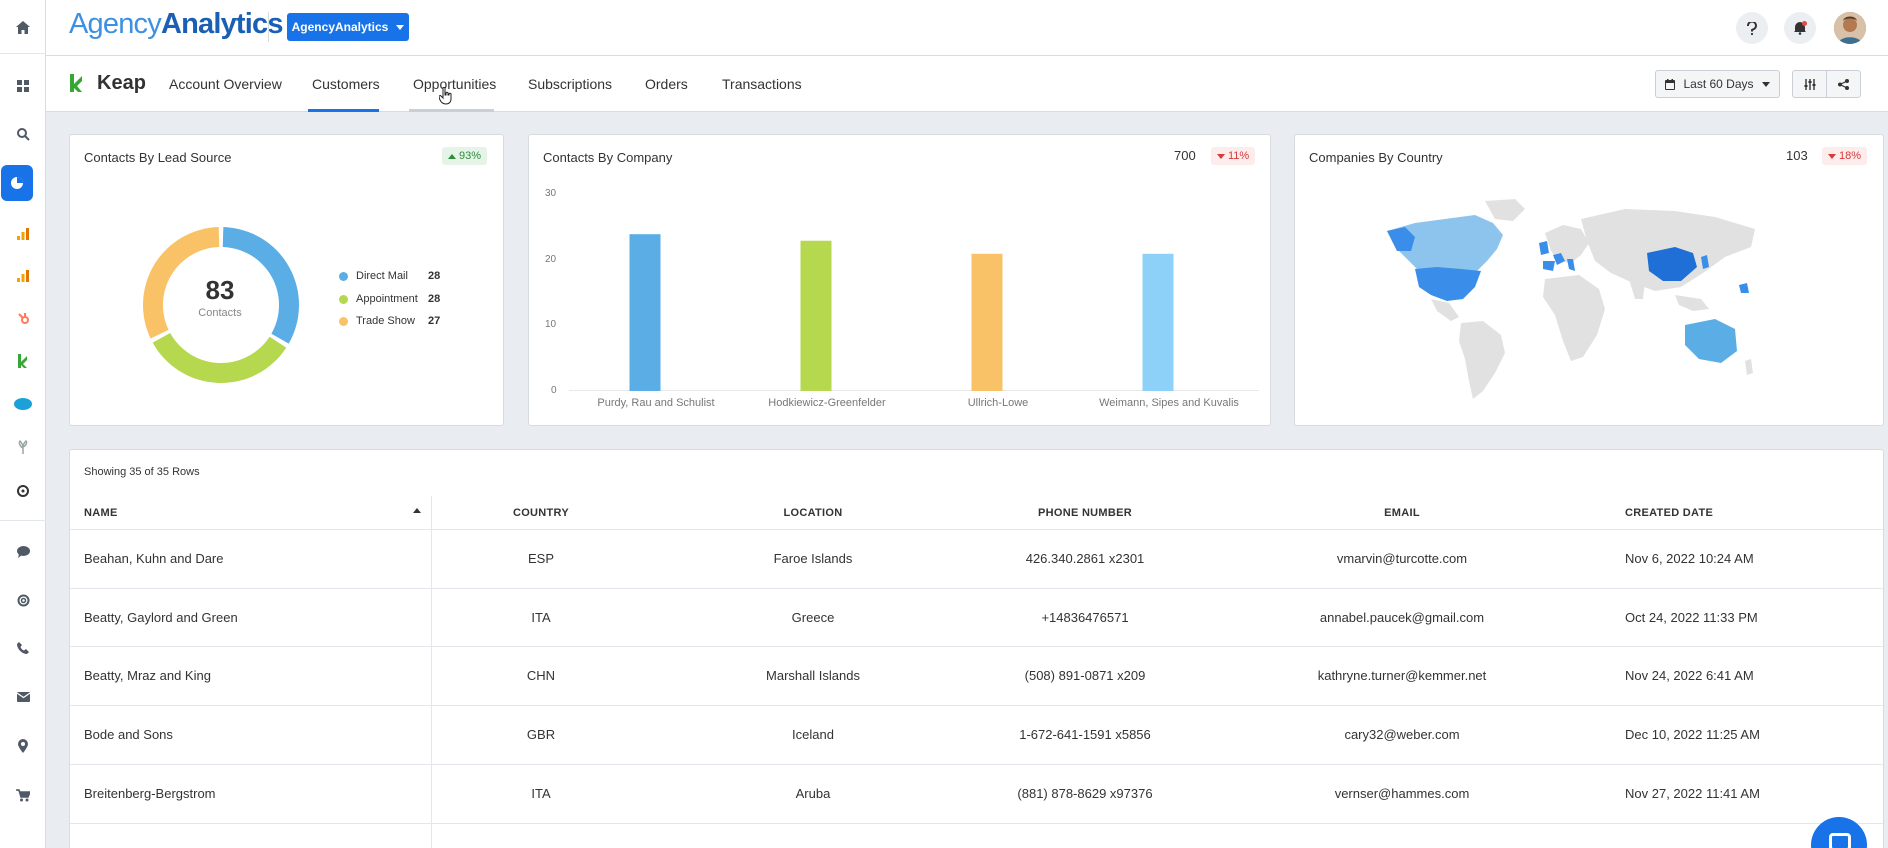 The height and width of the screenshot is (848, 1888). What do you see at coordinates (219, 357) in the screenshot?
I see `donut-slice-appointment` at bounding box center [219, 357].